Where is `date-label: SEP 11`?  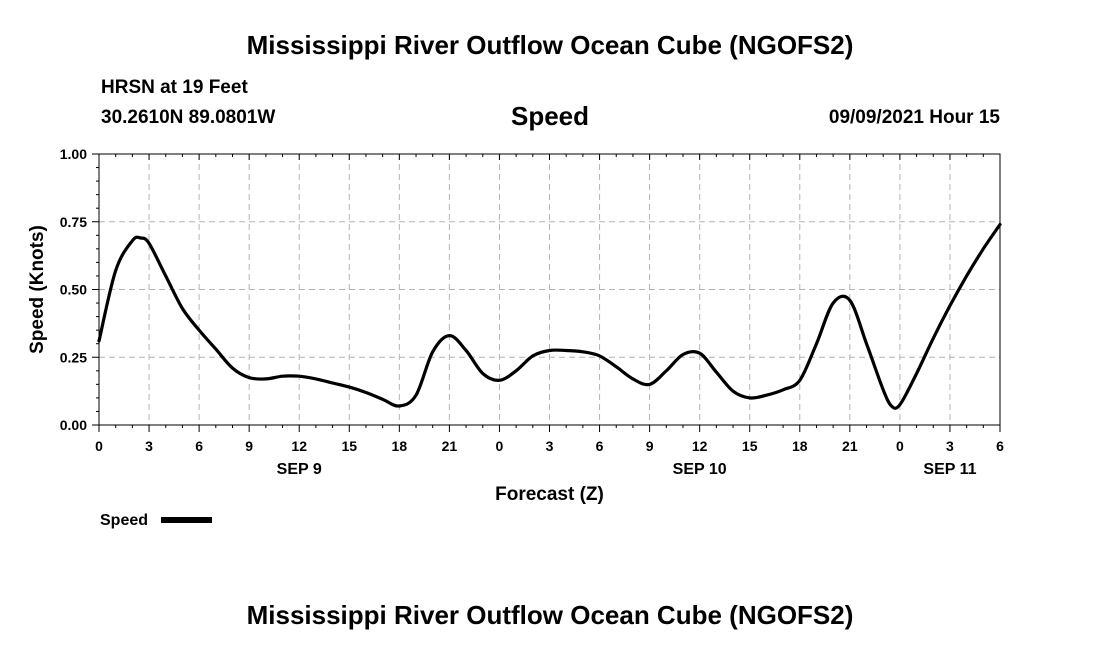 date-label: SEP 11 is located at coordinates (949, 469).